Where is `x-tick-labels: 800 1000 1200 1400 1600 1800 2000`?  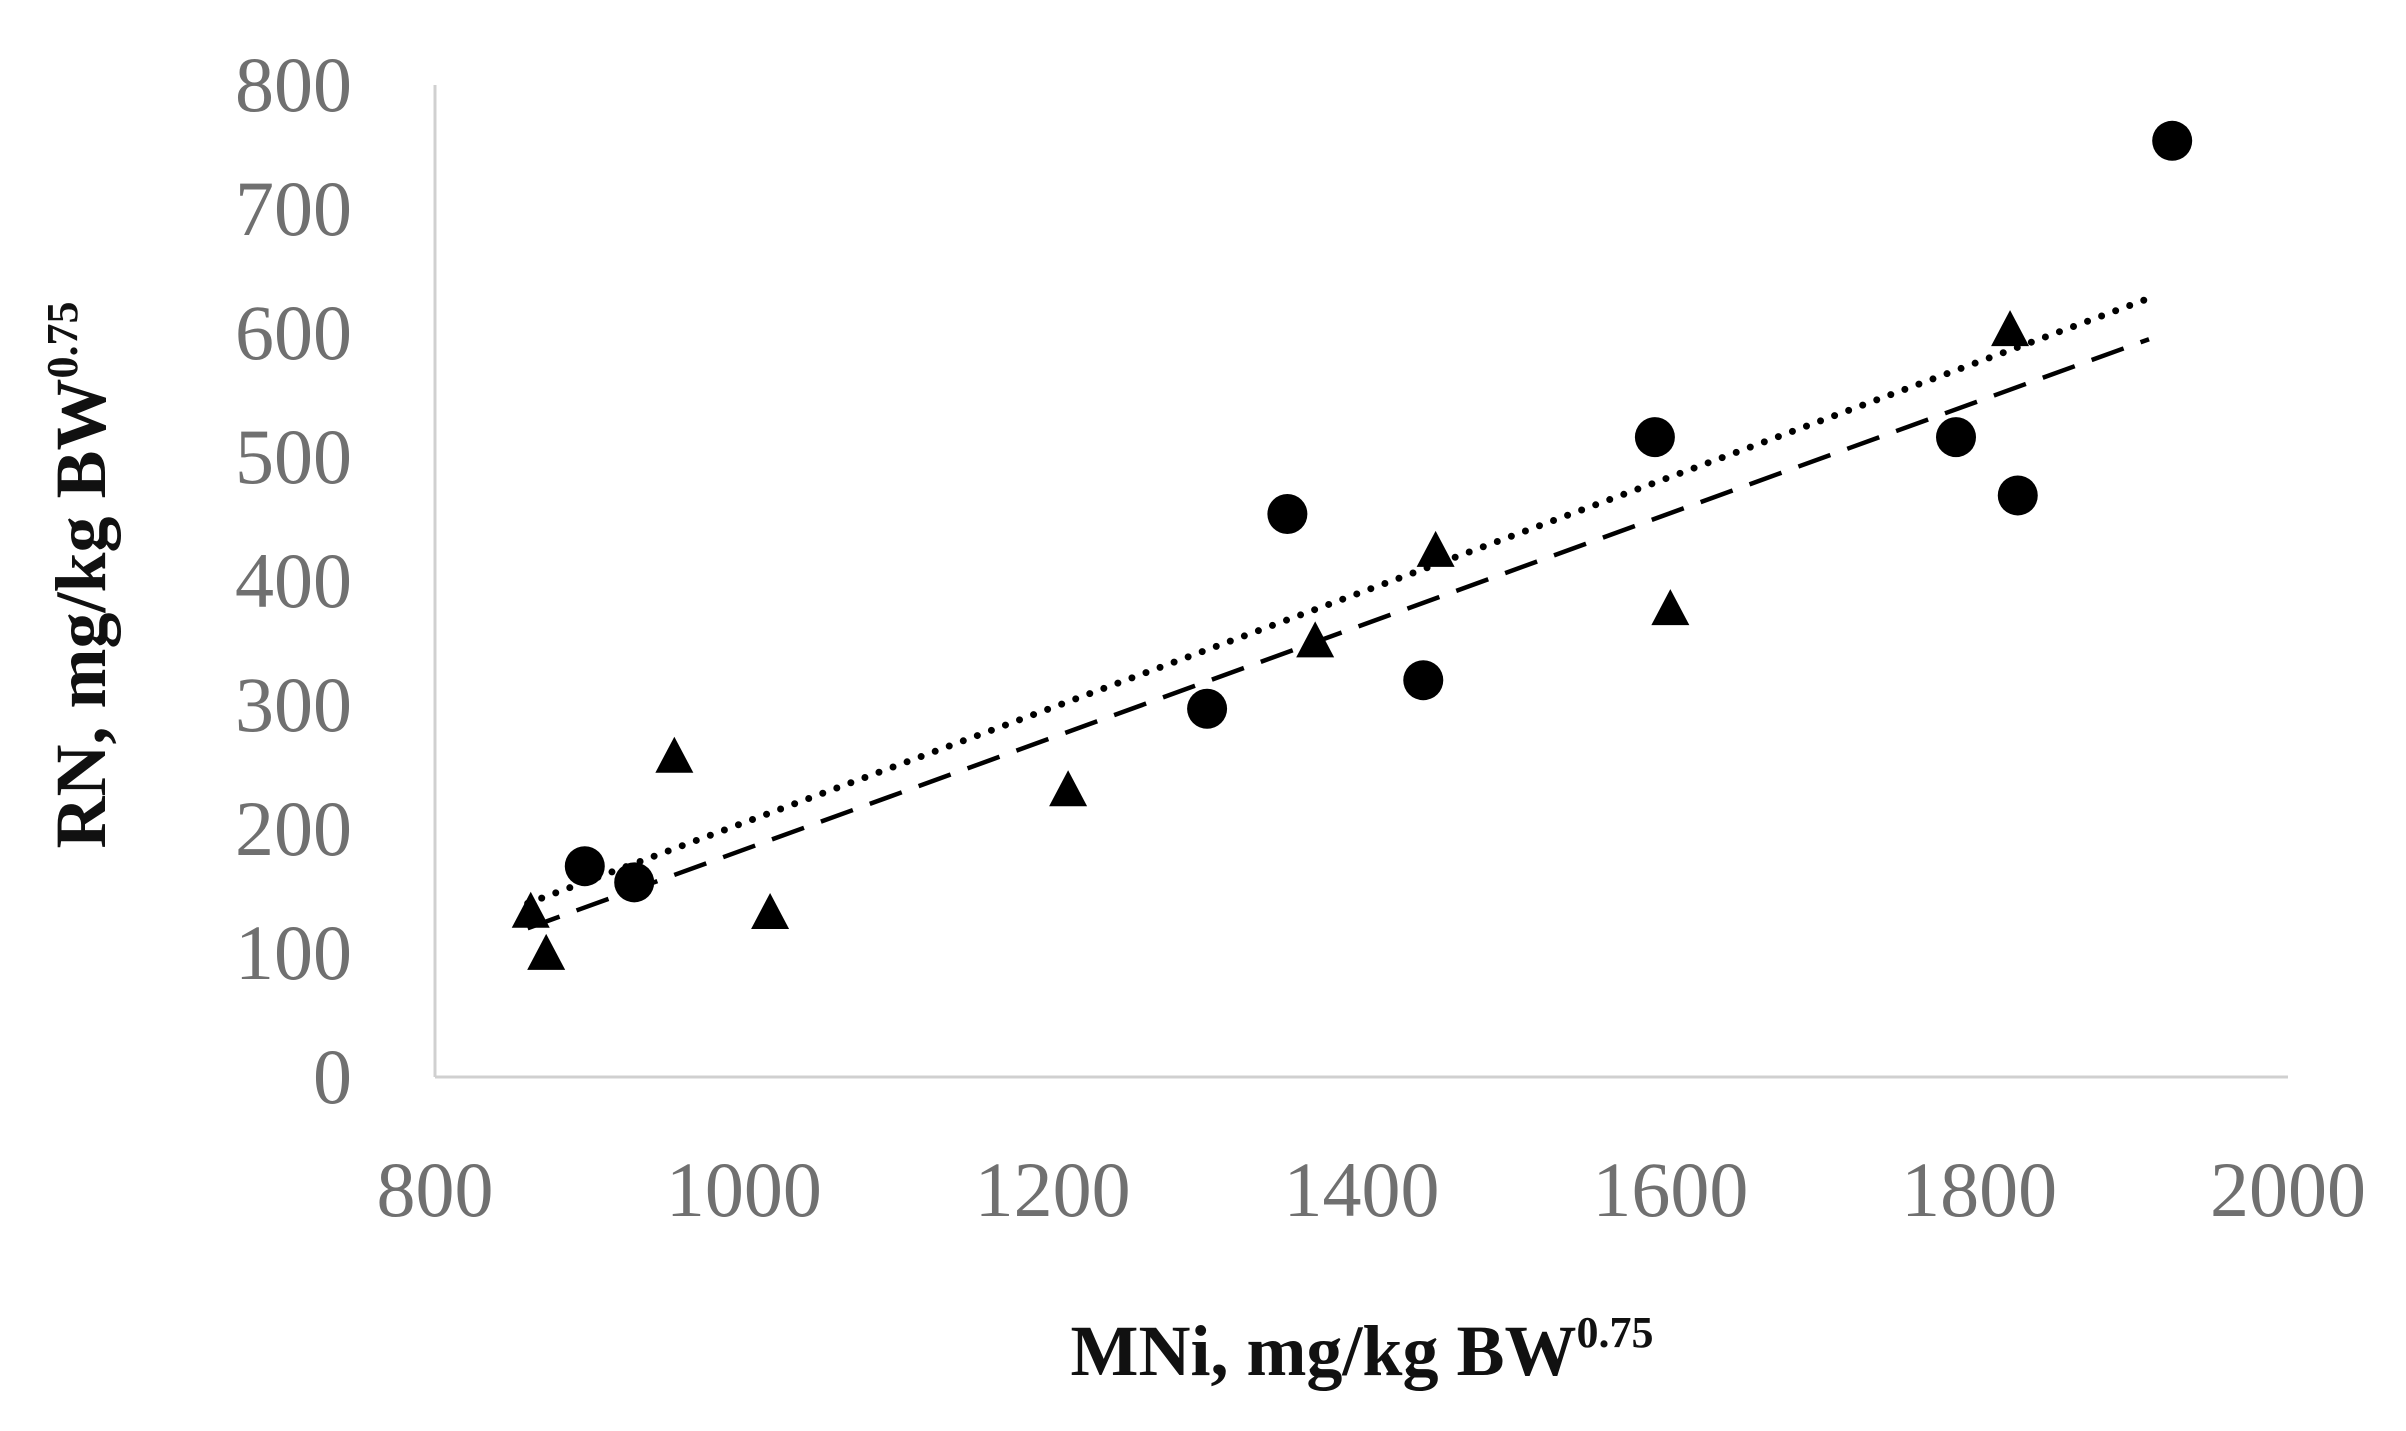 x-tick-labels: 800 1000 1200 1400 1600 1800 2000 is located at coordinates (1372, 1189).